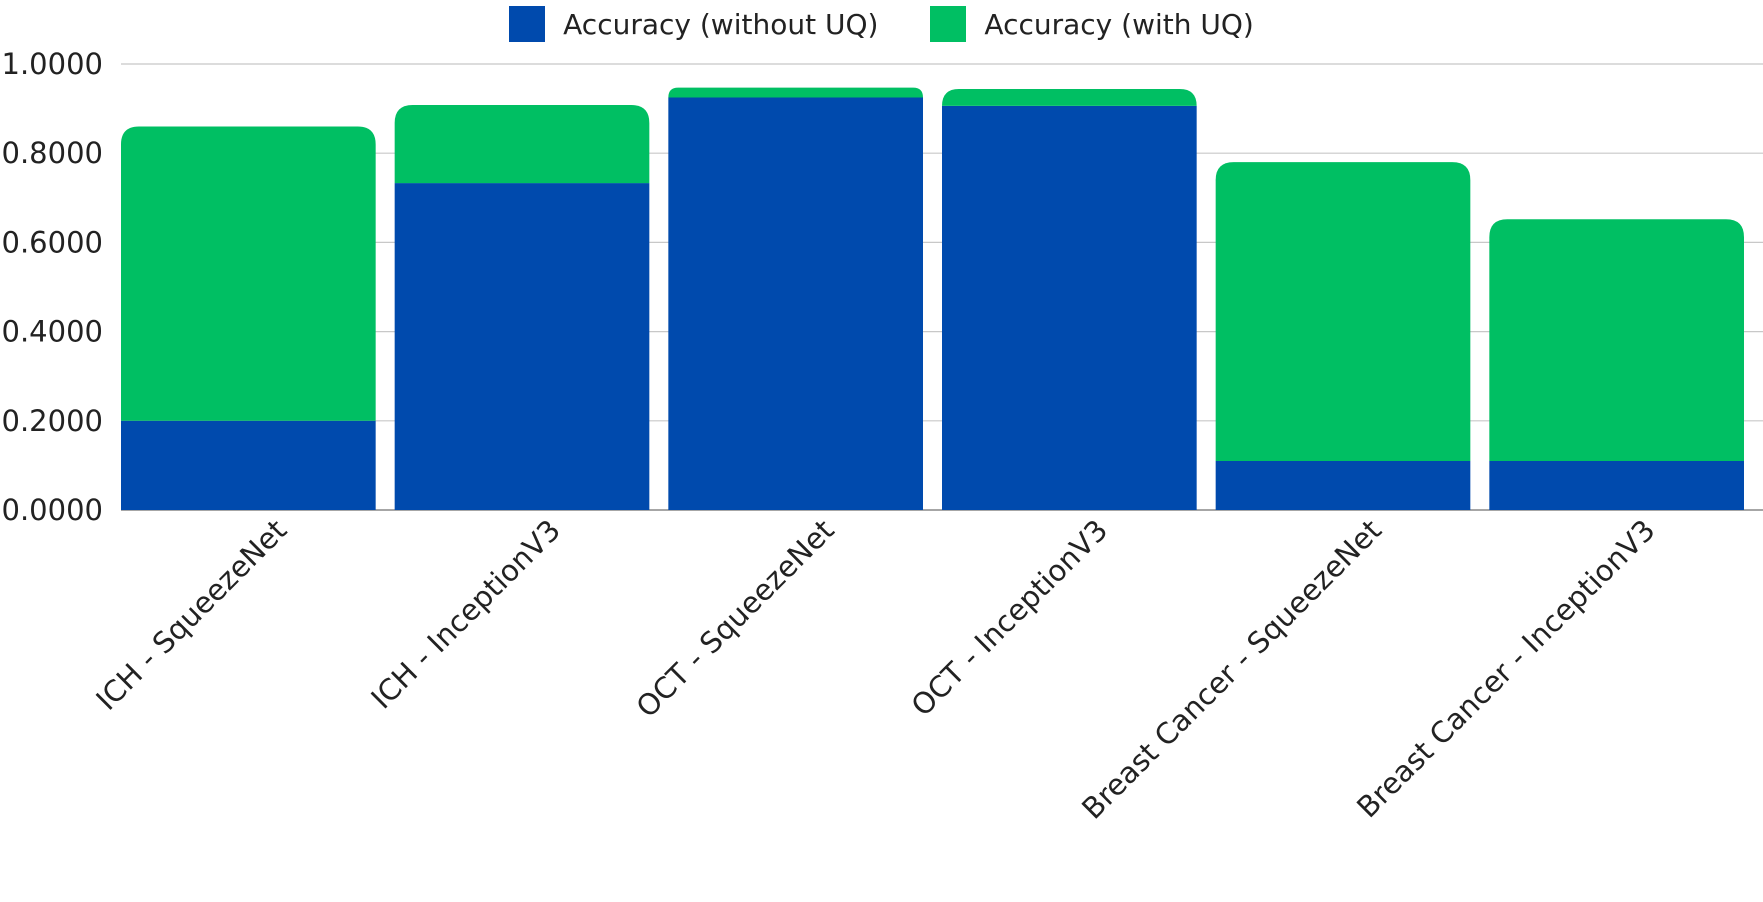 The image size is (1763, 902). I want to click on legend-swatch-with-uq, so click(948, 24).